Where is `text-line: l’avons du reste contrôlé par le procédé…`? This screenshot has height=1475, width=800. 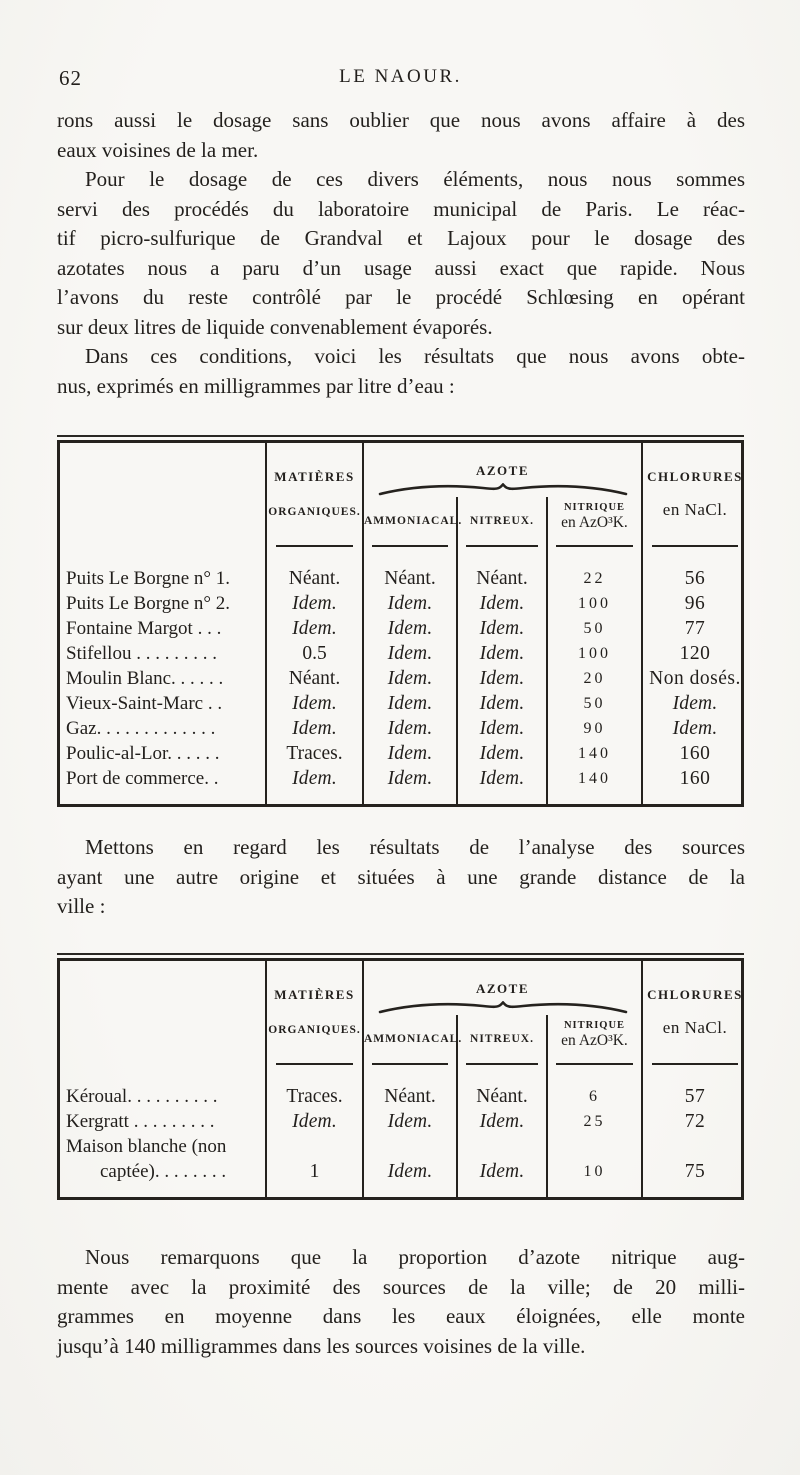
text-line: l’avons du reste contrôlé par le procédé… is located at coordinates (401, 297).